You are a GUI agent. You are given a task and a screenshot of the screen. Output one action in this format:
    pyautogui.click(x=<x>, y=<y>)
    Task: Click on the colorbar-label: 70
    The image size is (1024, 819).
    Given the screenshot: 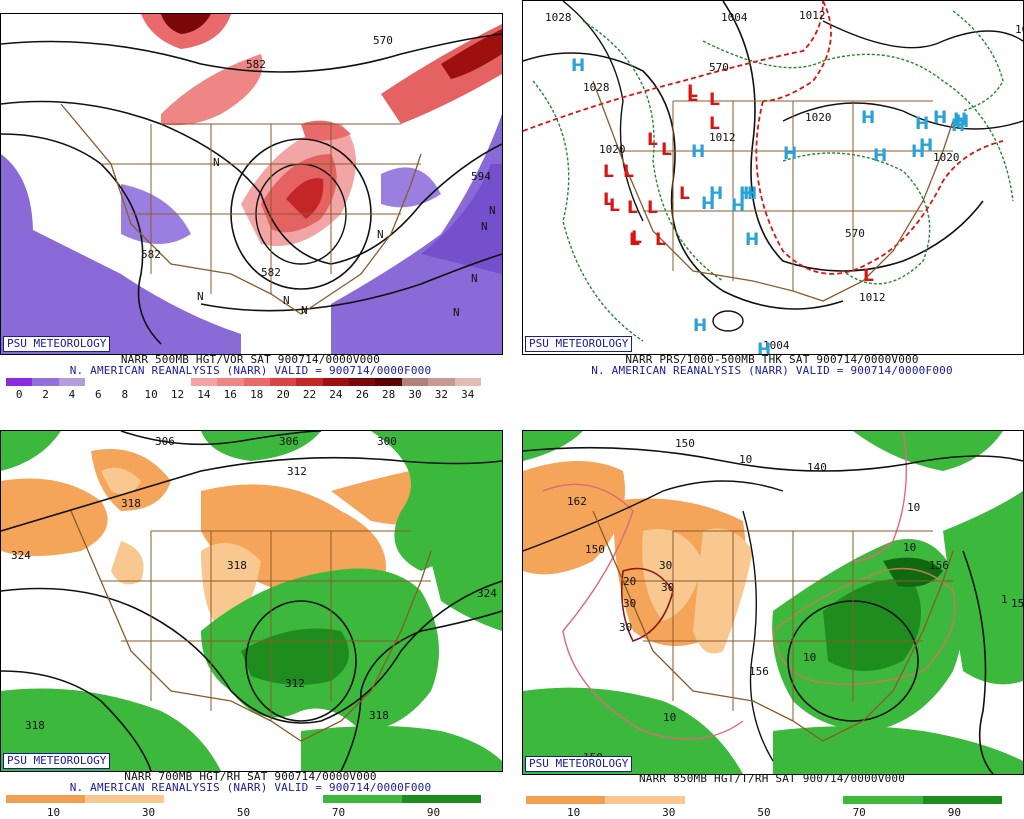 What is the action you would take?
    pyautogui.click(x=859, y=812)
    